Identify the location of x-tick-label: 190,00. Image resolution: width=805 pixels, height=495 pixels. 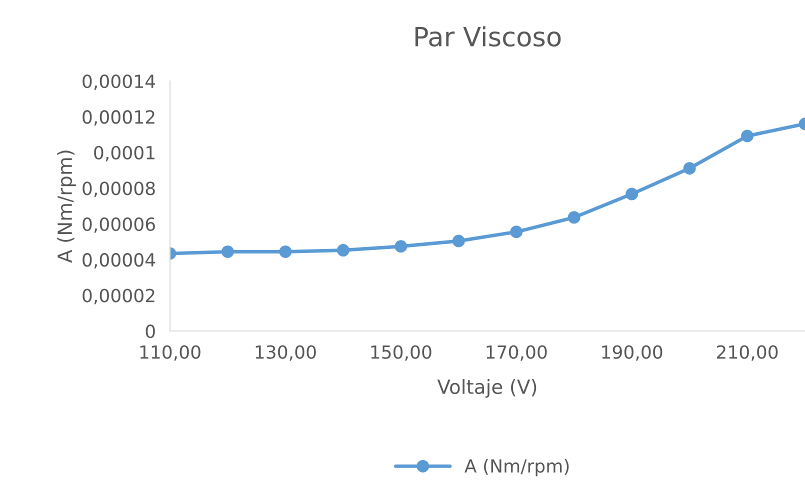
(632, 353).